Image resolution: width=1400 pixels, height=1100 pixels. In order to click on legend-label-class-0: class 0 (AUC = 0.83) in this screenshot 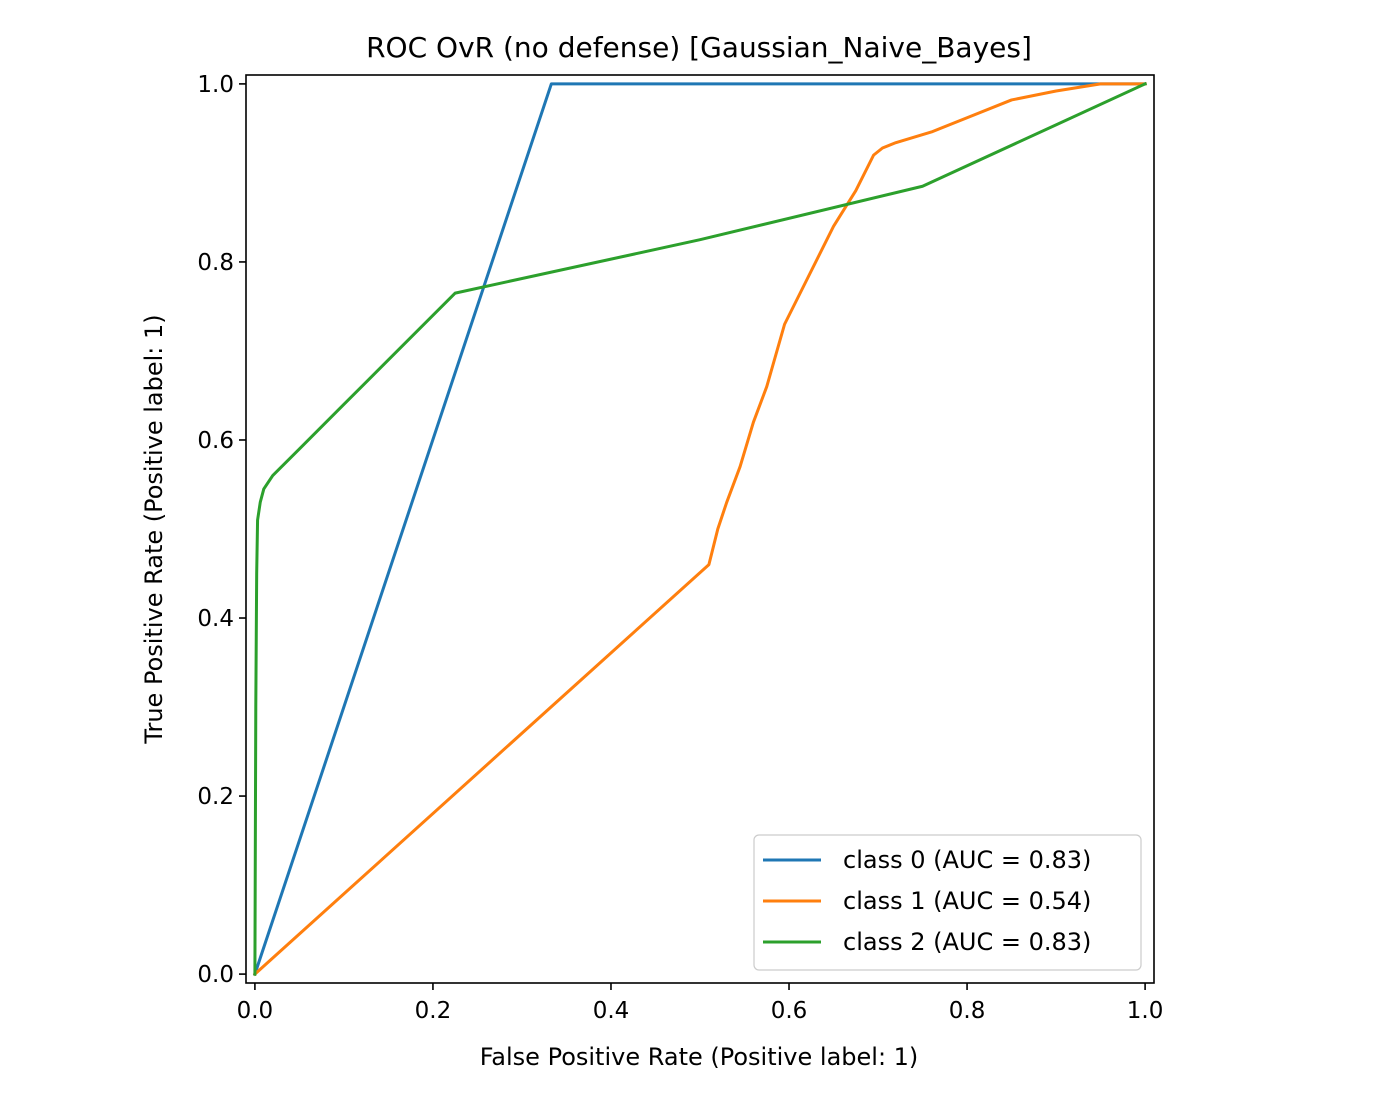, I will do `click(967, 860)`.